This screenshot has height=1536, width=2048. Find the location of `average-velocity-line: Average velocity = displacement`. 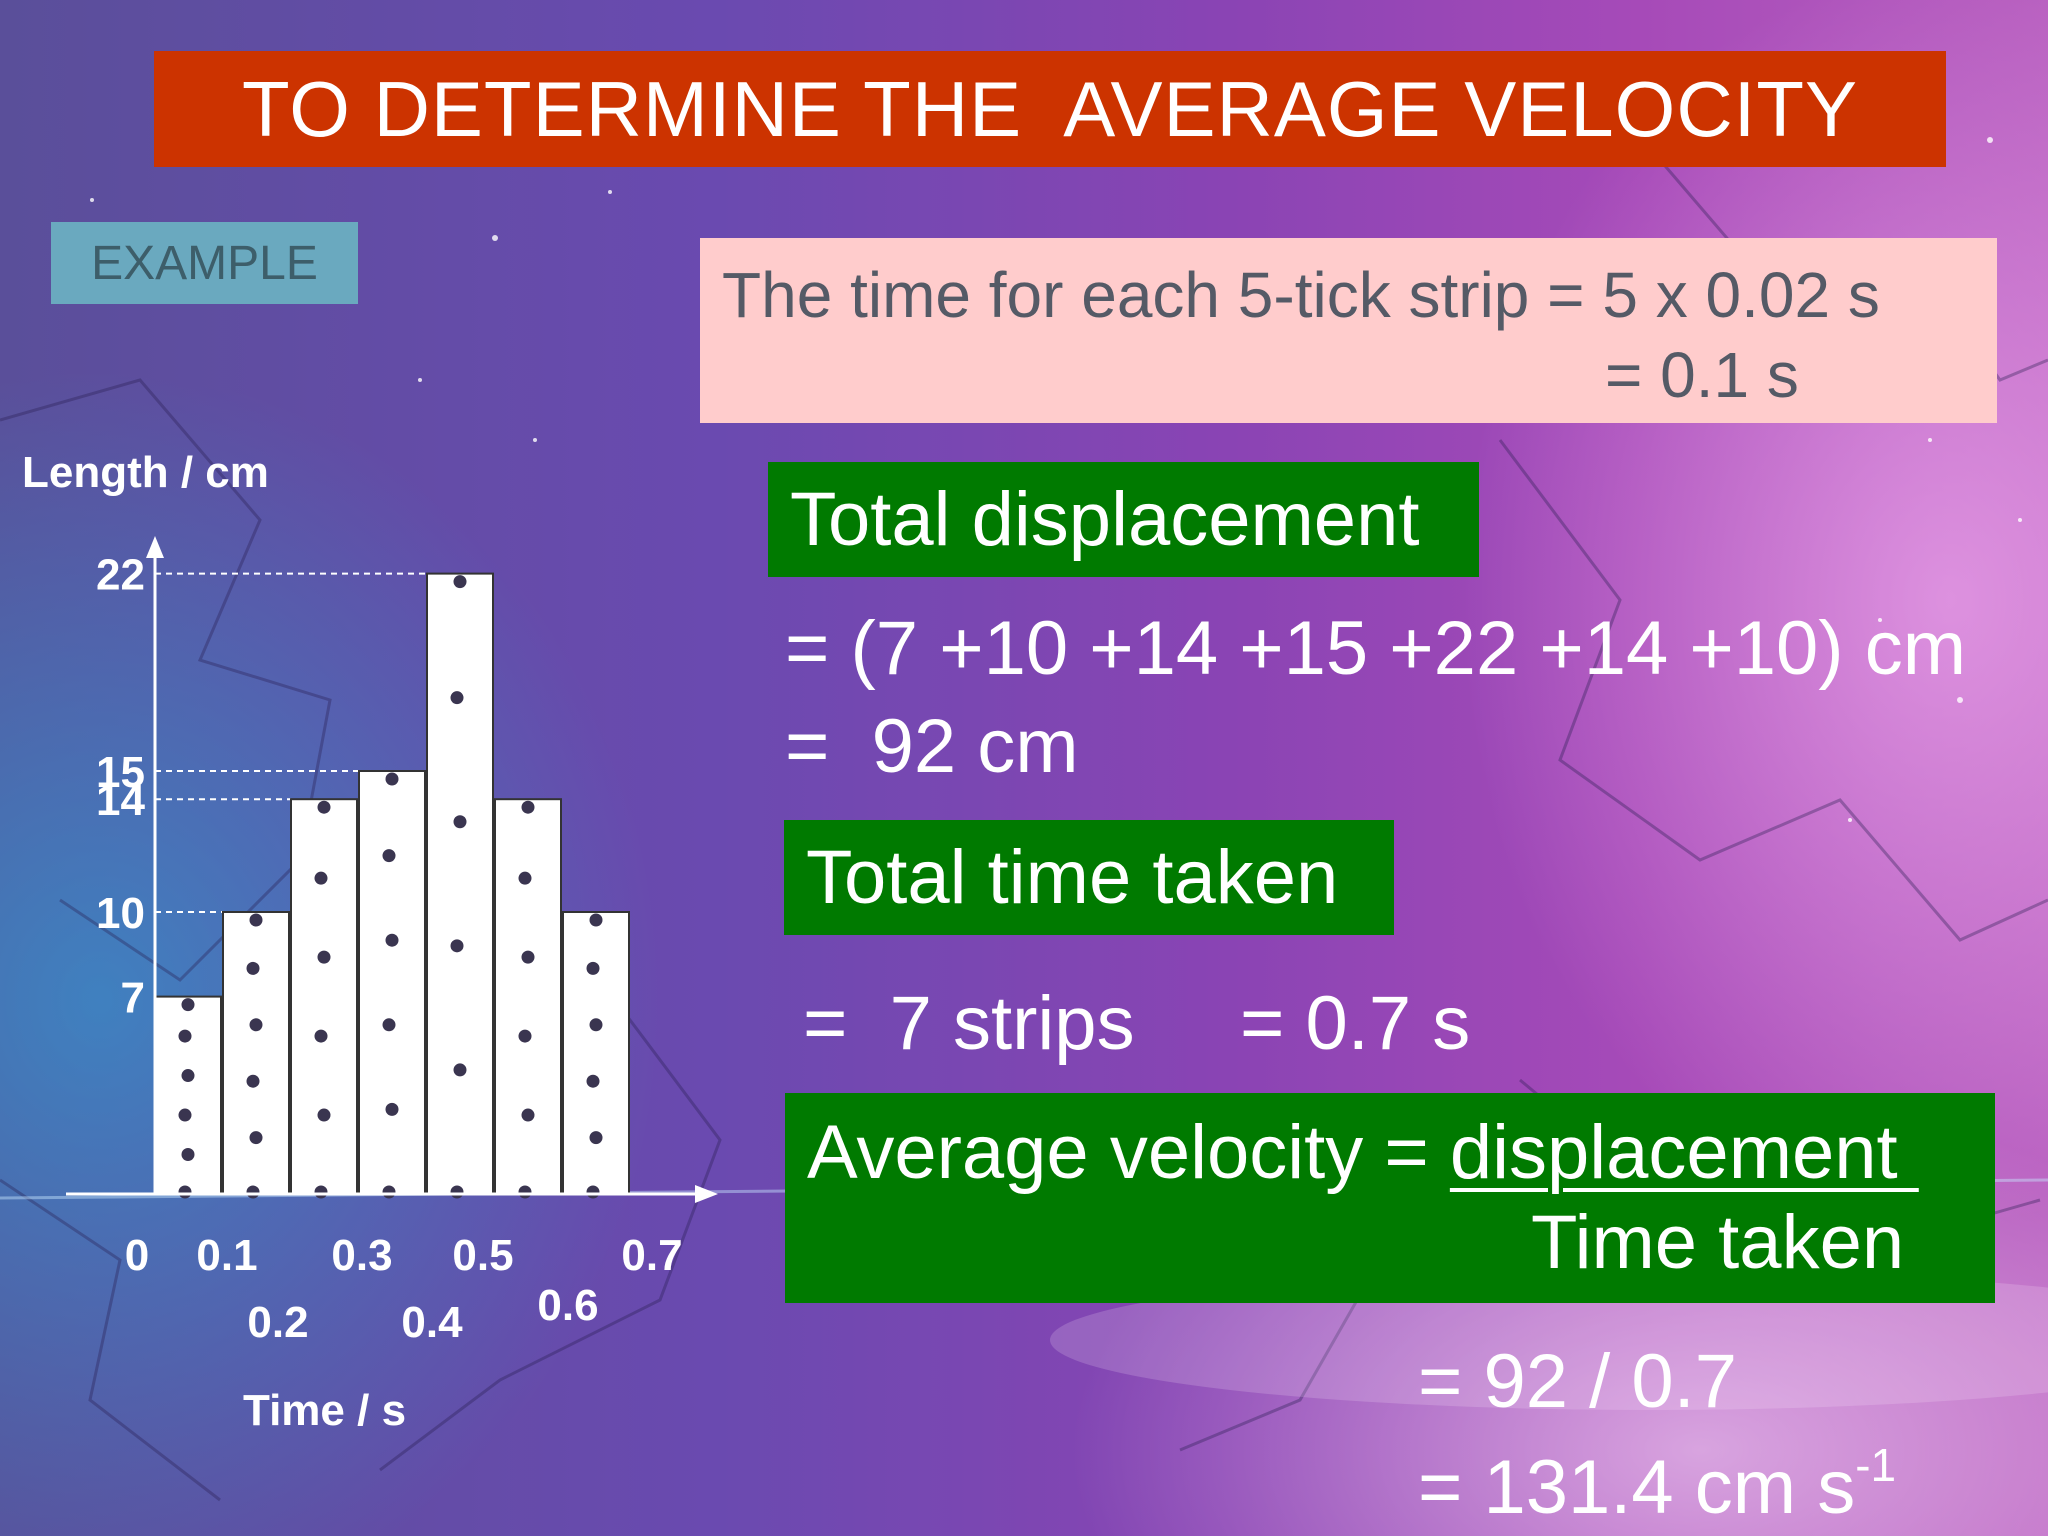

average-velocity-line: Average velocity = displacement is located at coordinates (1363, 1152).